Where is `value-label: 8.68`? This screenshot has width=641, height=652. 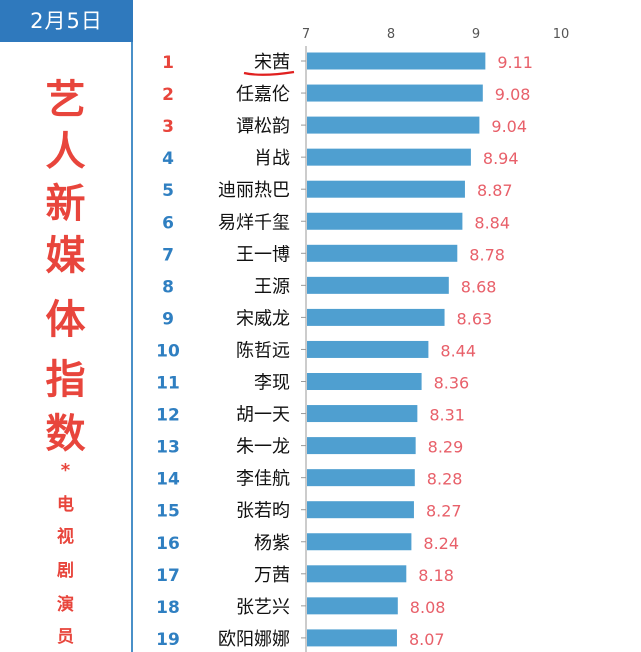
value-label: 8.68 is located at coordinates (479, 286).